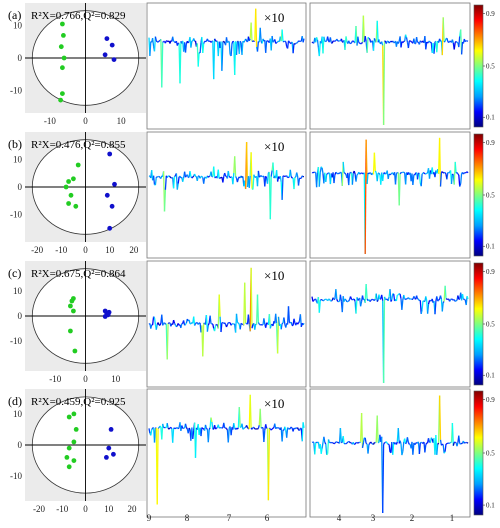 The width and height of the screenshot is (500, 528). What do you see at coordinates (18, 291) in the screenshot?
I see `score-y-tick-label: 10` at bounding box center [18, 291].